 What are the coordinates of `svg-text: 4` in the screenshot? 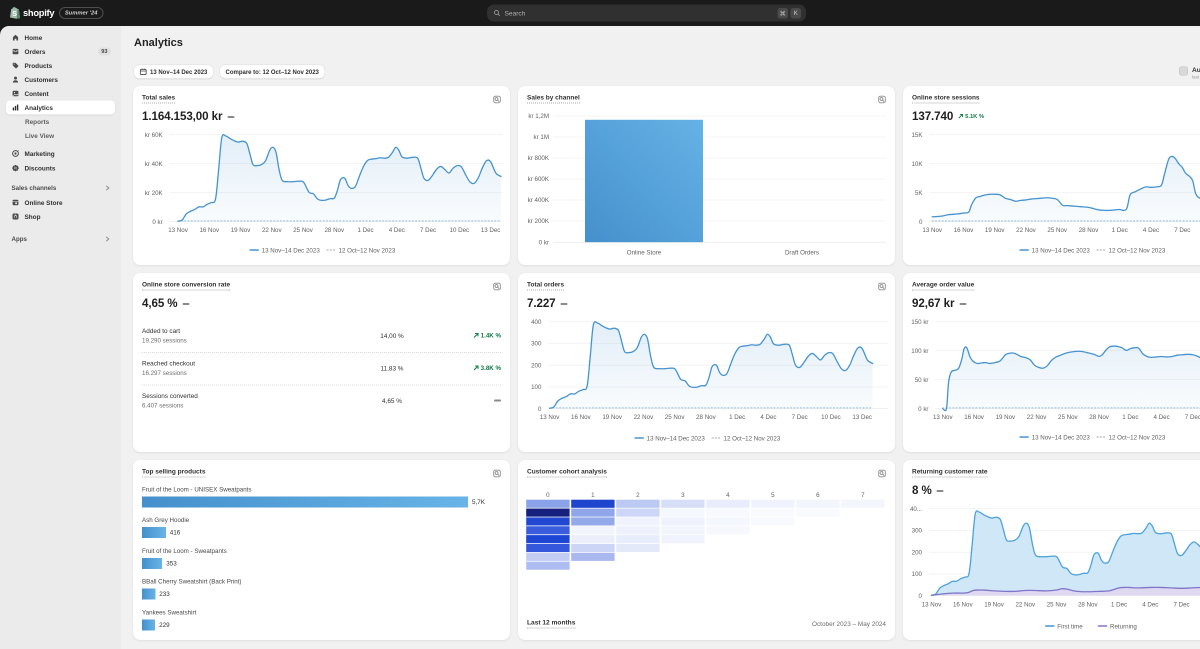 It's located at (728, 495).